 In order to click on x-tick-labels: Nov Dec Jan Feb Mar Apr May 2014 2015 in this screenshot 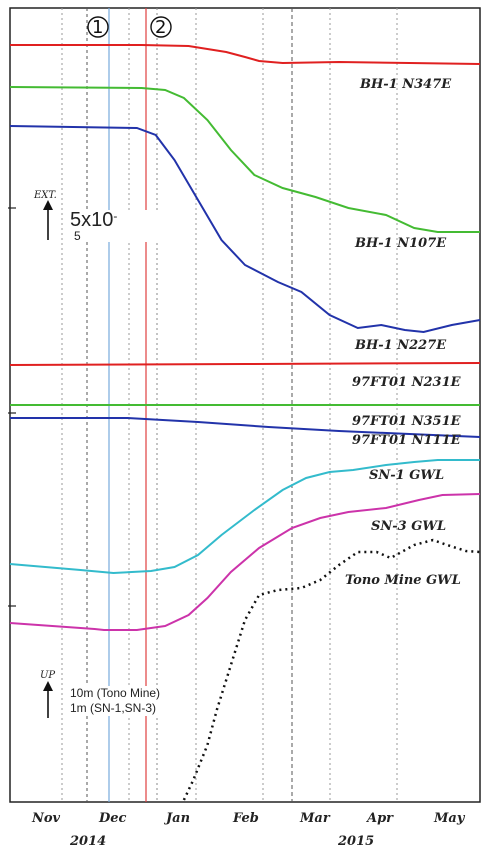, I will do `click(248, 830)`.